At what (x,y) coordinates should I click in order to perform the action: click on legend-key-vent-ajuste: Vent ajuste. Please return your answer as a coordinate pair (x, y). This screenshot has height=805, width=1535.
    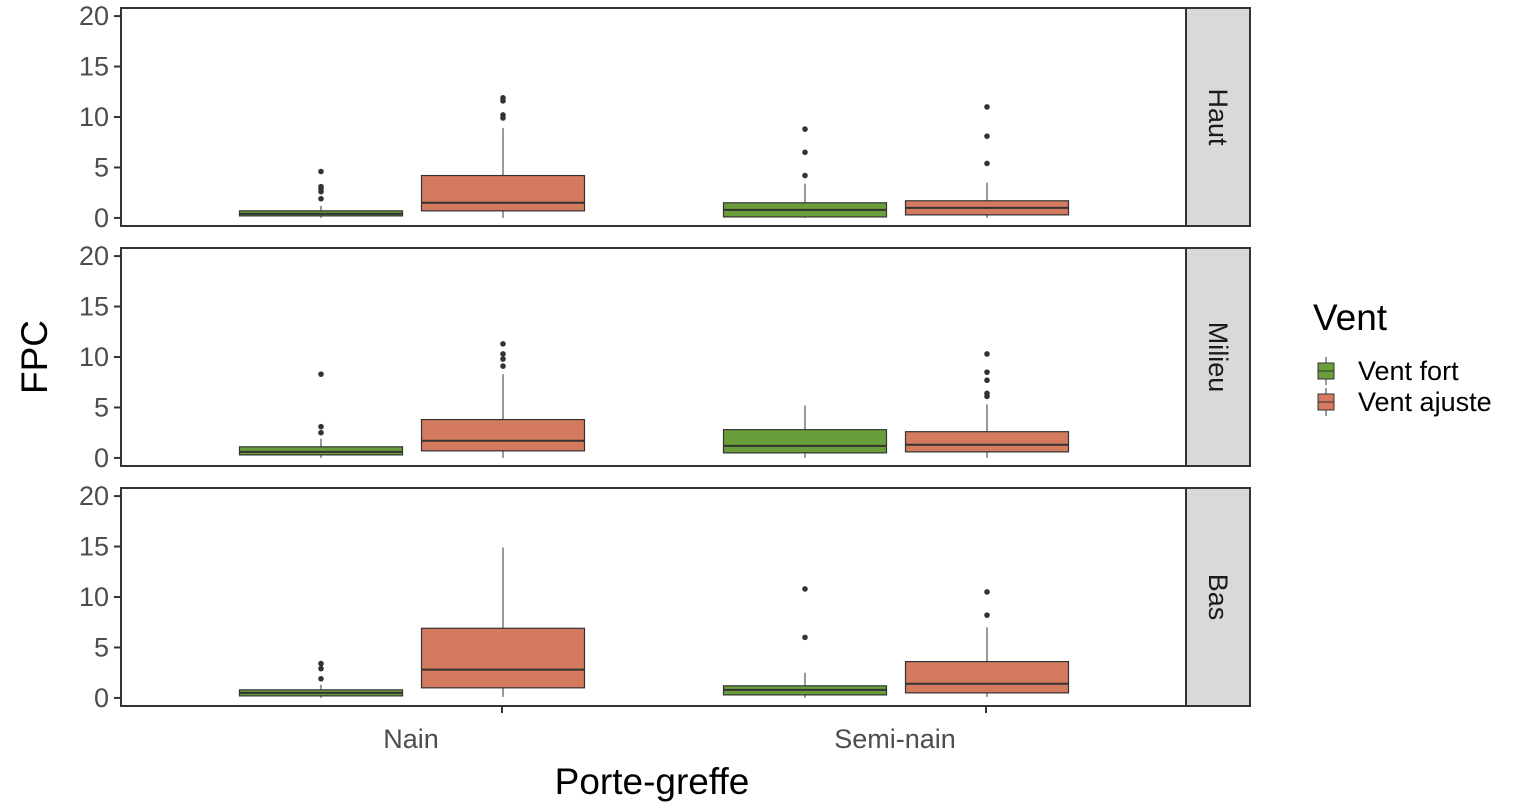
    Looking at the image, I should click on (1404, 402).